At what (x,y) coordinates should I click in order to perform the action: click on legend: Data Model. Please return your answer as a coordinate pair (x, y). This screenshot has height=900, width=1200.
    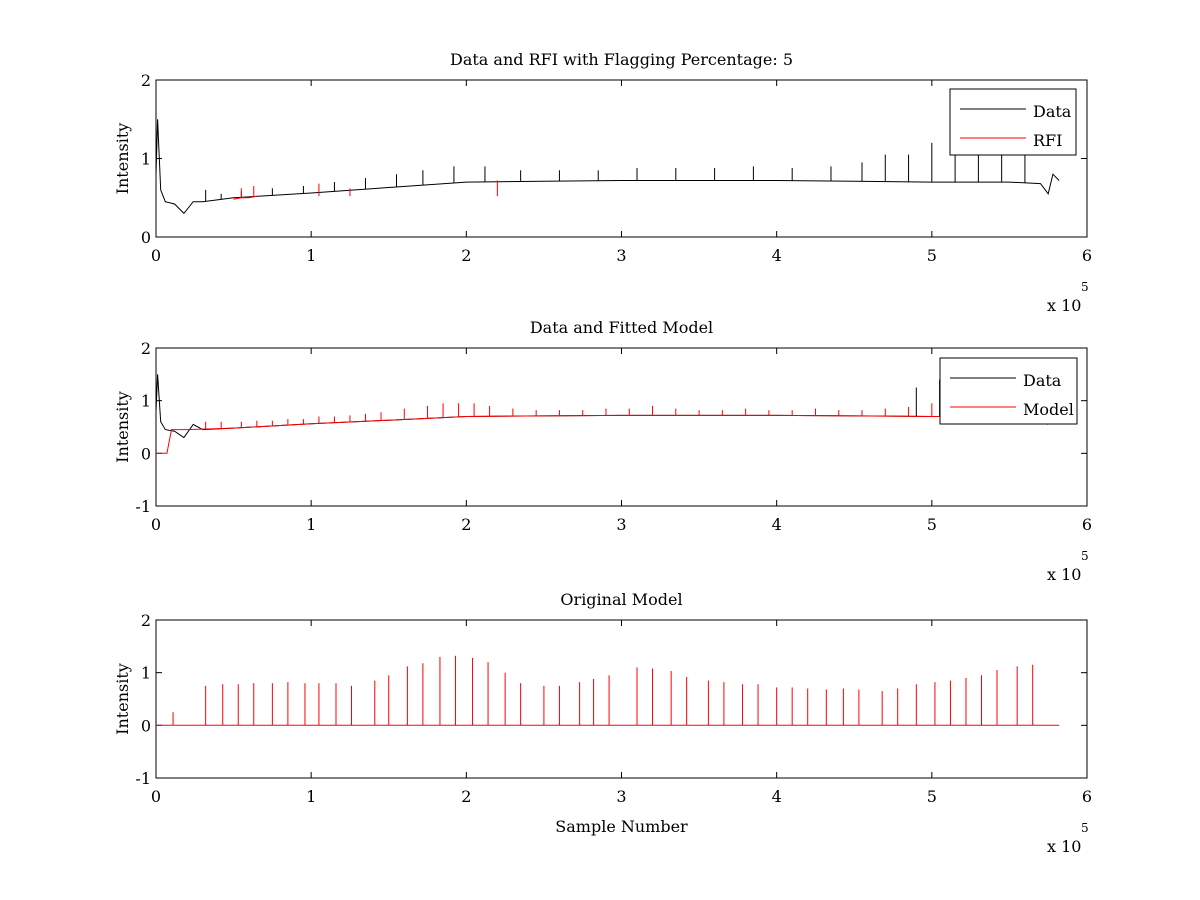
    Looking at the image, I should click on (1008, 391).